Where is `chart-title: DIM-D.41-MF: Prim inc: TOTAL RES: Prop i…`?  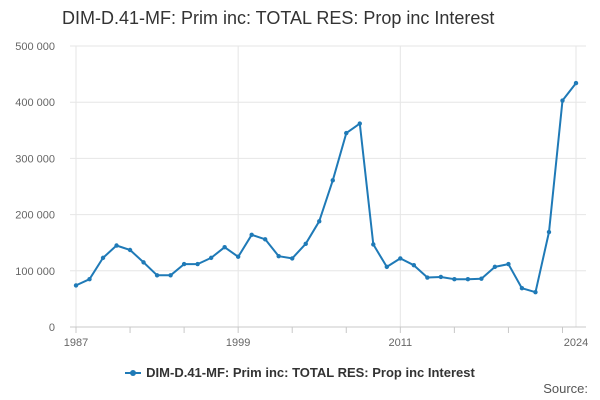
chart-title: DIM-D.41-MF: Prim inc: TOTAL RES: Prop i… is located at coordinates (278, 18).